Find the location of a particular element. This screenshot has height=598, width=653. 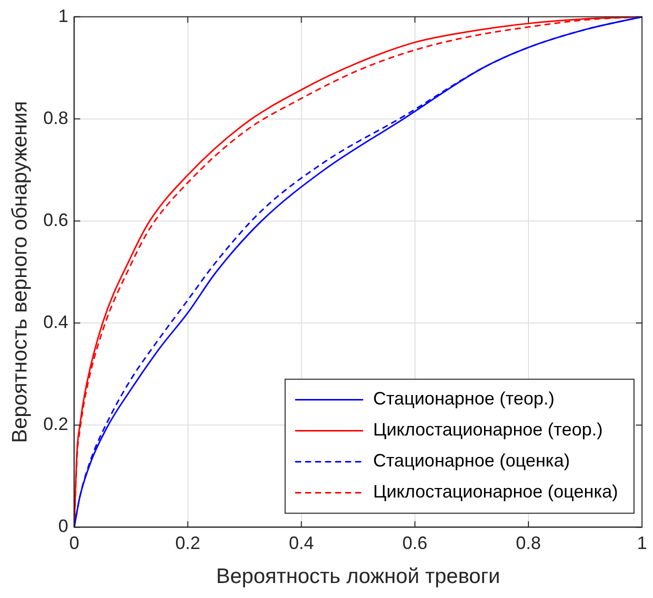

legend-label: Циклостационарное (теор.) is located at coordinates (488, 430).